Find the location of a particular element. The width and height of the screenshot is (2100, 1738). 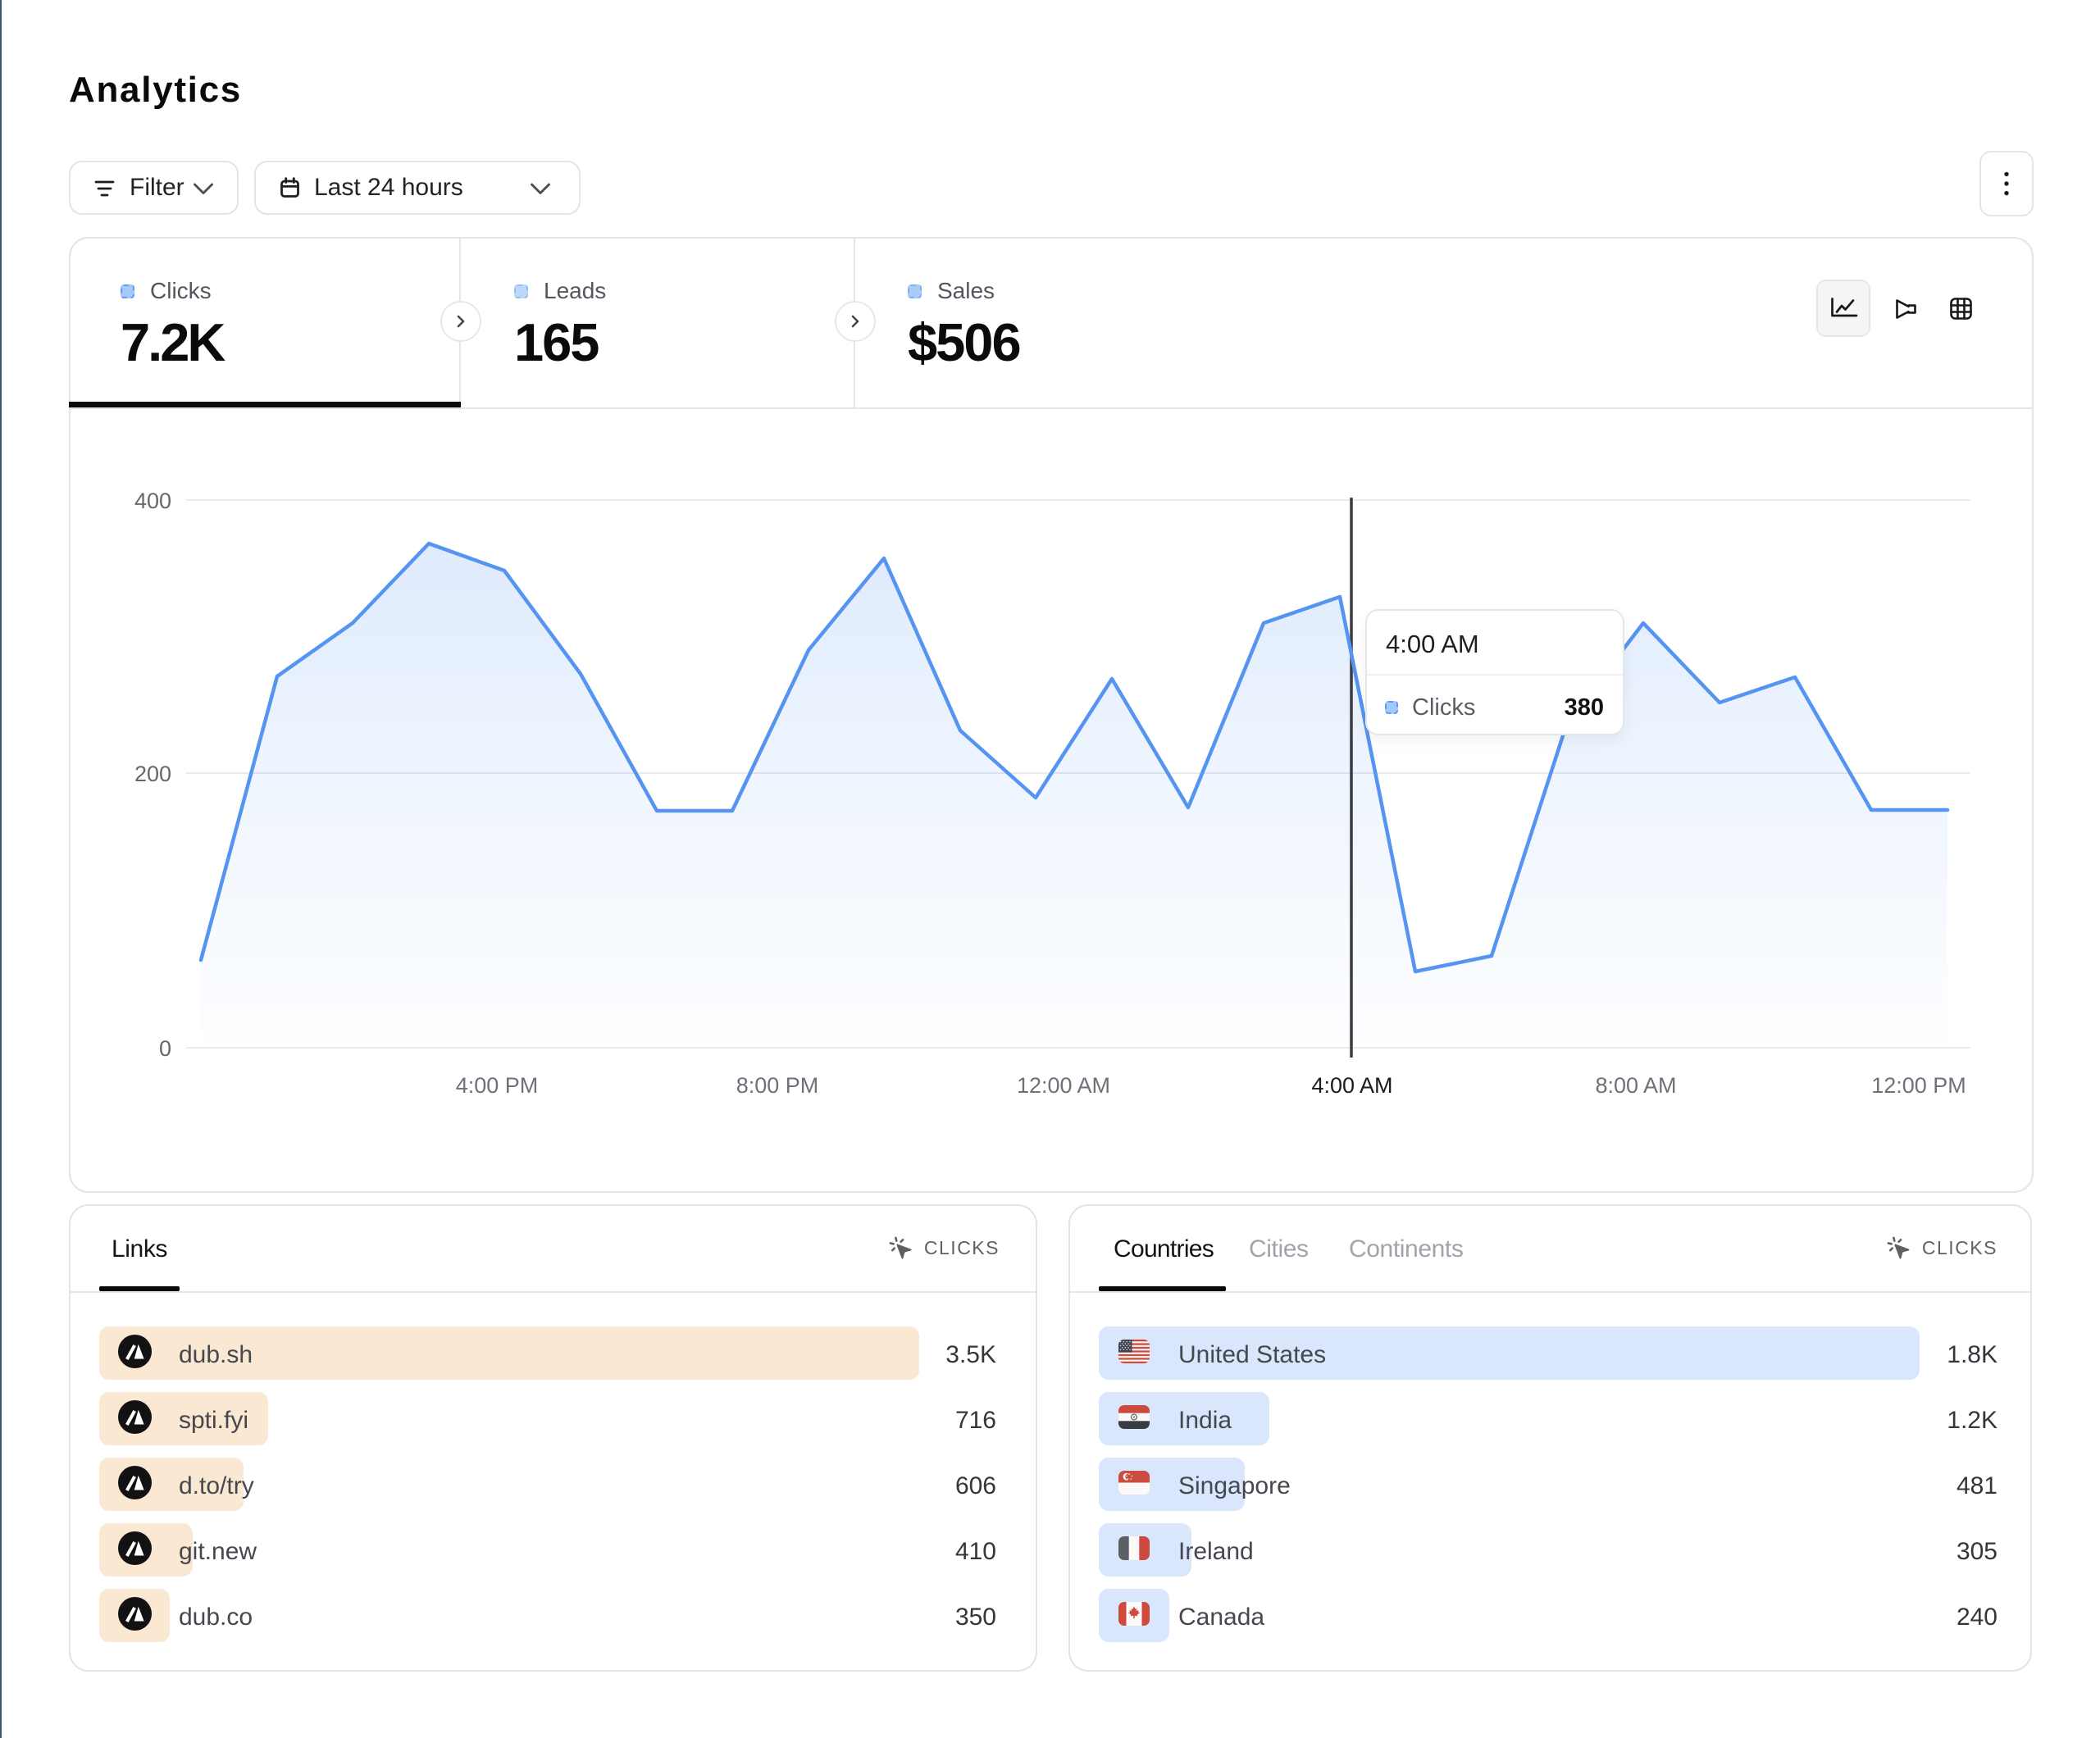

svg-text: 400 is located at coordinates (152, 501).